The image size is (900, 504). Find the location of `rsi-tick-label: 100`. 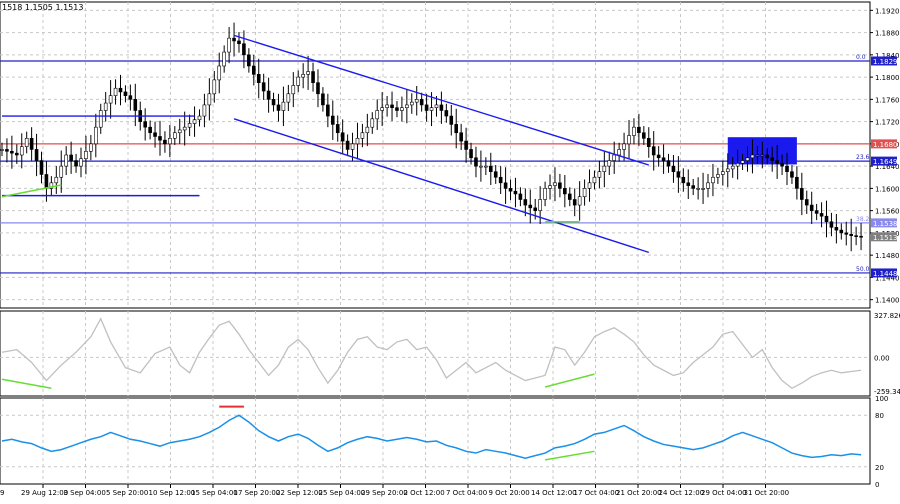

rsi-tick-label: 100 is located at coordinates (881, 399).